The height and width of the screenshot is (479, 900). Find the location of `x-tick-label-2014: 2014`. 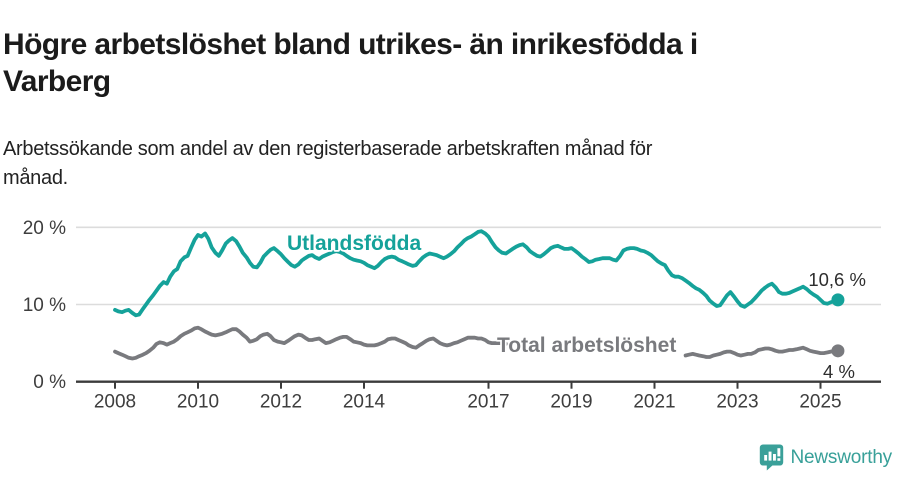

x-tick-label-2014: 2014 is located at coordinates (364, 402).